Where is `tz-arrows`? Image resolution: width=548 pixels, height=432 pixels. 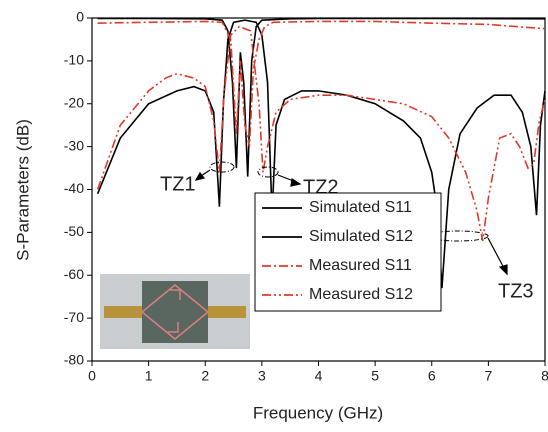 tz-arrows is located at coordinates (351, 222).